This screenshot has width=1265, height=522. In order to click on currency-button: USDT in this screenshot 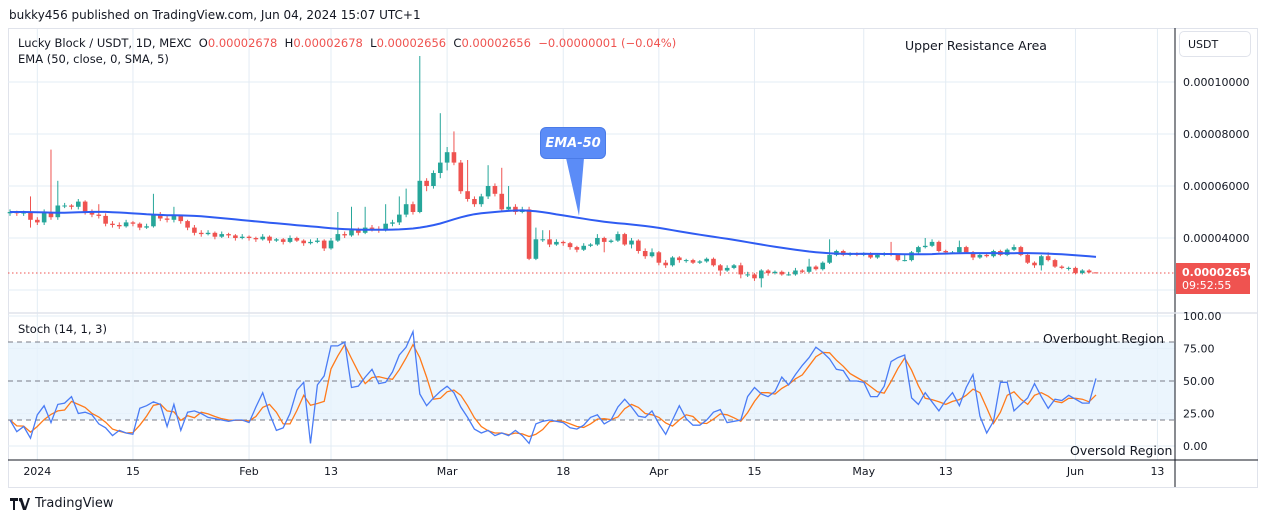, I will do `click(1215, 44)`.